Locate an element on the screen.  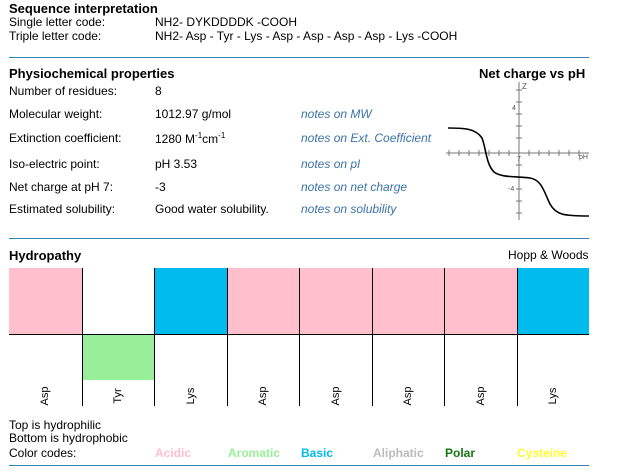
mw-value: 1012.97 g/mol is located at coordinates (193, 114).